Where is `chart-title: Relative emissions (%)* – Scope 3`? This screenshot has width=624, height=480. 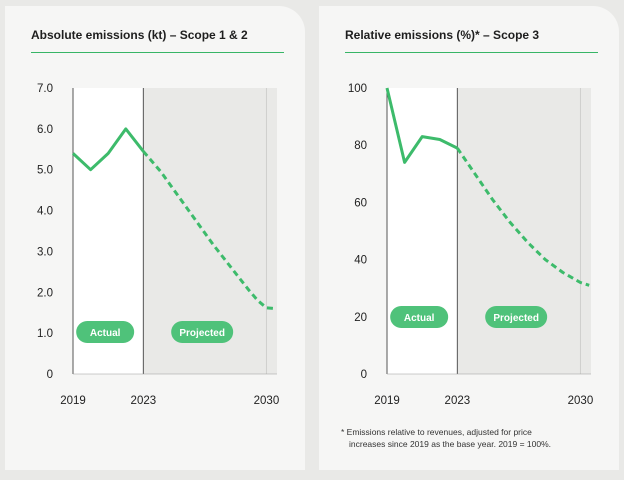 chart-title: Relative emissions (%)* – Scope 3 is located at coordinates (442, 35).